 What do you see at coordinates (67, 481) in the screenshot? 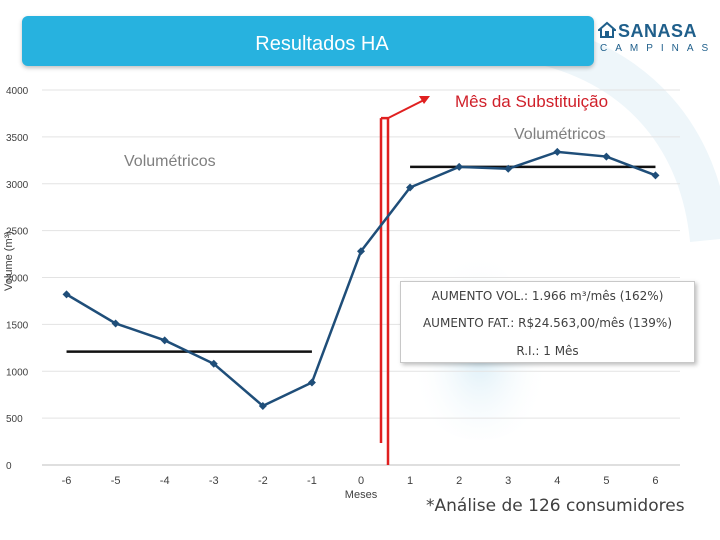
I see `x-tick-label: -6` at bounding box center [67, 481].